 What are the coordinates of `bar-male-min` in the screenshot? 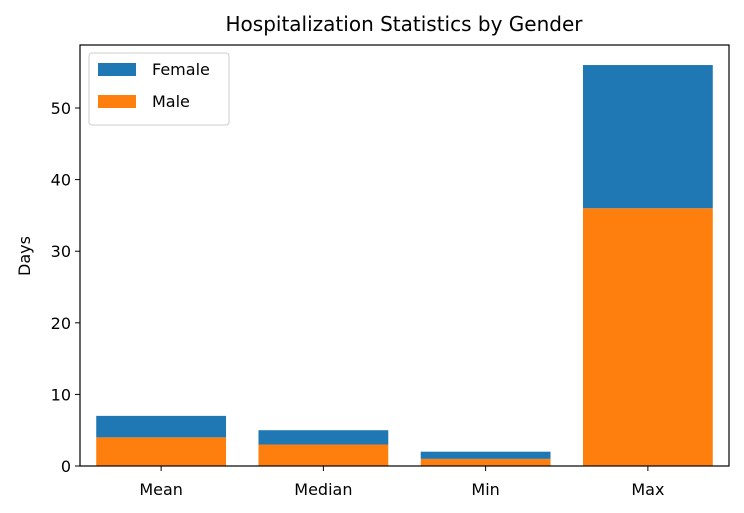 It's located at (485, 462).